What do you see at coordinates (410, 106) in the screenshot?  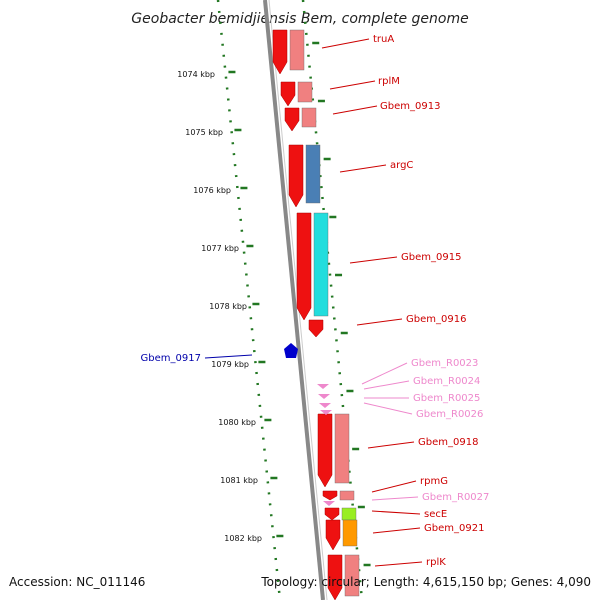 I see `gene-label-gbem_0913: Gbem_0913` at bounding box center [410, 106].